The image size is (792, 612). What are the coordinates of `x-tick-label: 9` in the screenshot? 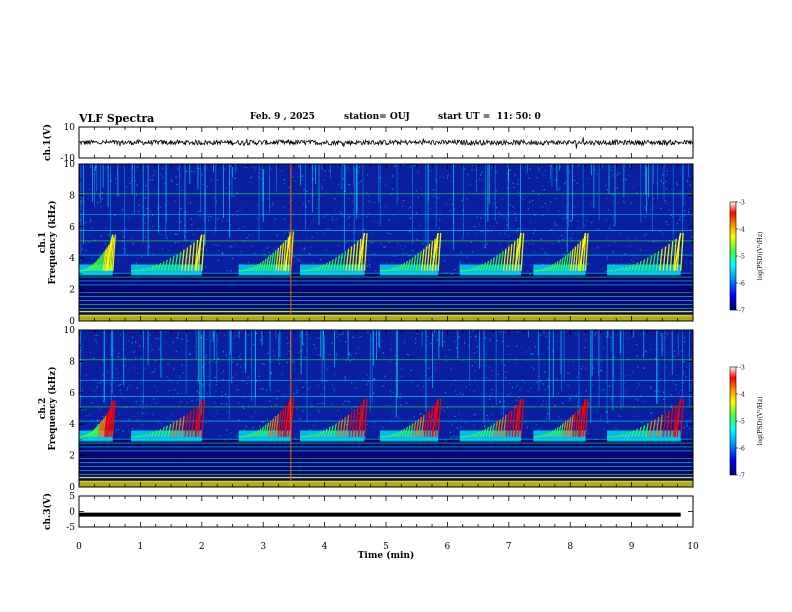 It's located at (632, 547).